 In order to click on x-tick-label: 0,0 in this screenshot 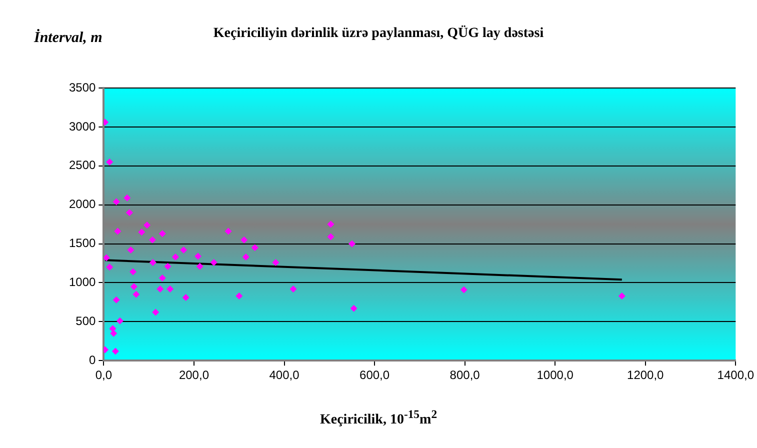, I will do `click(103, 375)`.